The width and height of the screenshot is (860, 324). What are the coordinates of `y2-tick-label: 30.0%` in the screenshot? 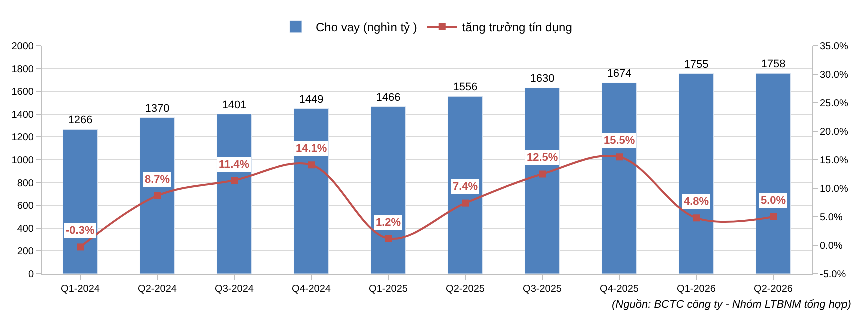 It's located at (834, 75).